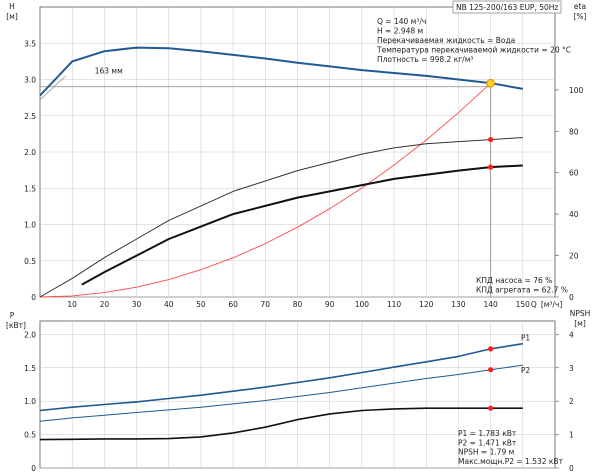 This screenshot has height=474, width=600. I want to click on h-axis-label: H, so click(12, 6).